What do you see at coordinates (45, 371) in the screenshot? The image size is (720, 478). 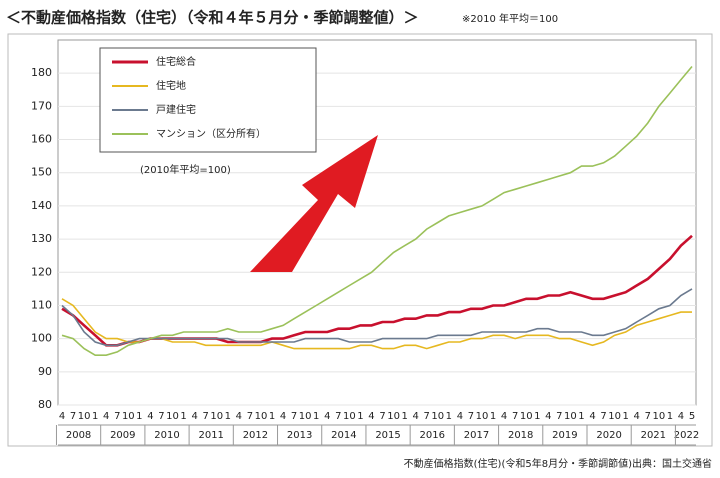 I see `y-tick-label: 90` at bounding box center [45, 371].